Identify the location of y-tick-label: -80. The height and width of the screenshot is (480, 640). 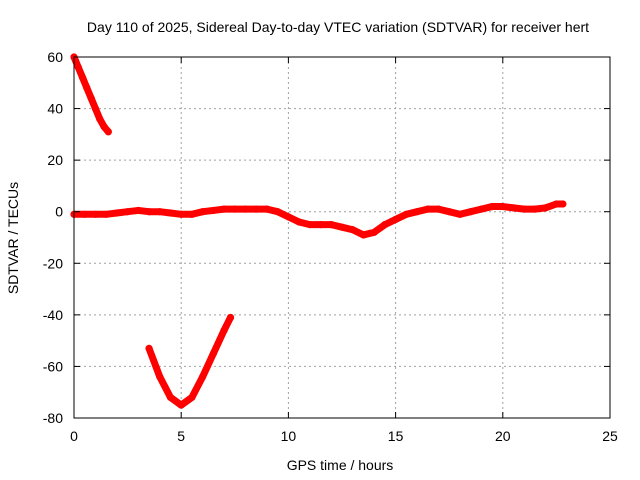
(53, 418).